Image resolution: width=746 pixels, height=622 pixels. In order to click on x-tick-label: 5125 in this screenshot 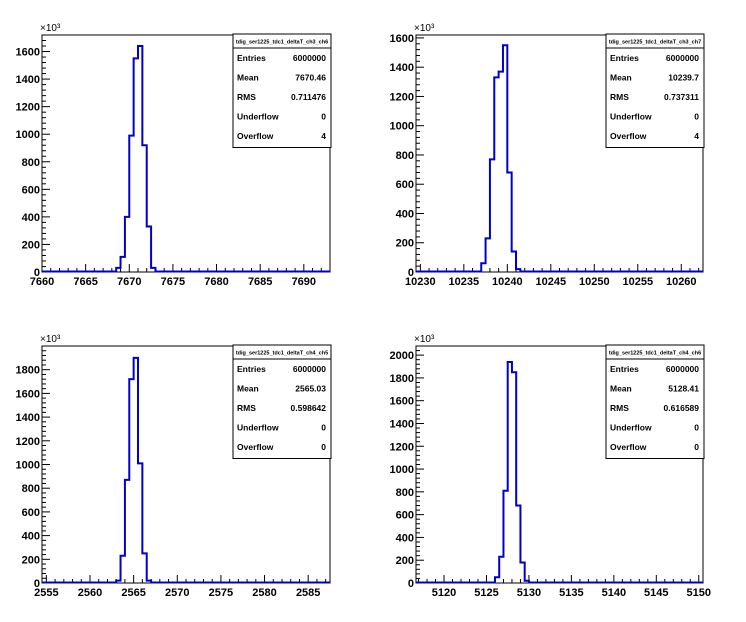, I will do `click(486, 593)`.